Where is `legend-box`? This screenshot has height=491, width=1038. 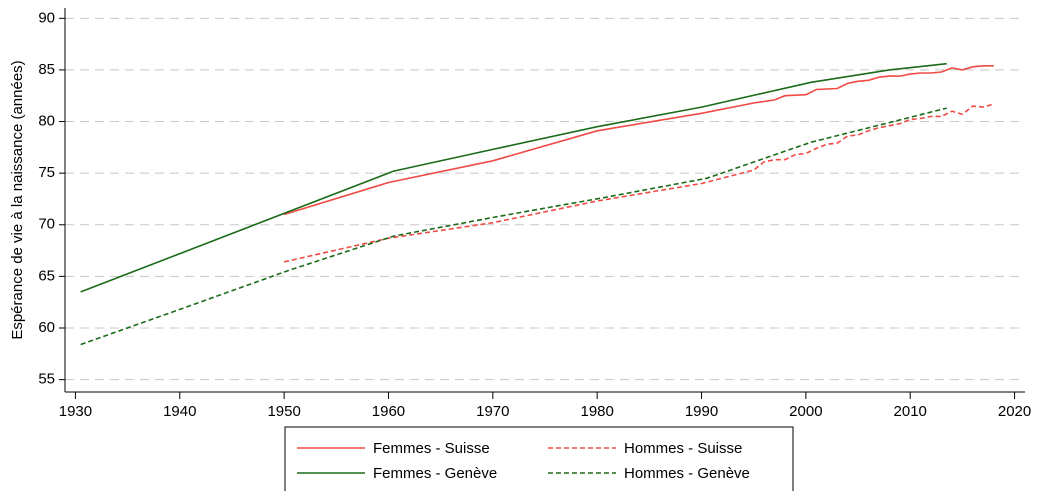
legend-box is located at coordinates (539, 458).